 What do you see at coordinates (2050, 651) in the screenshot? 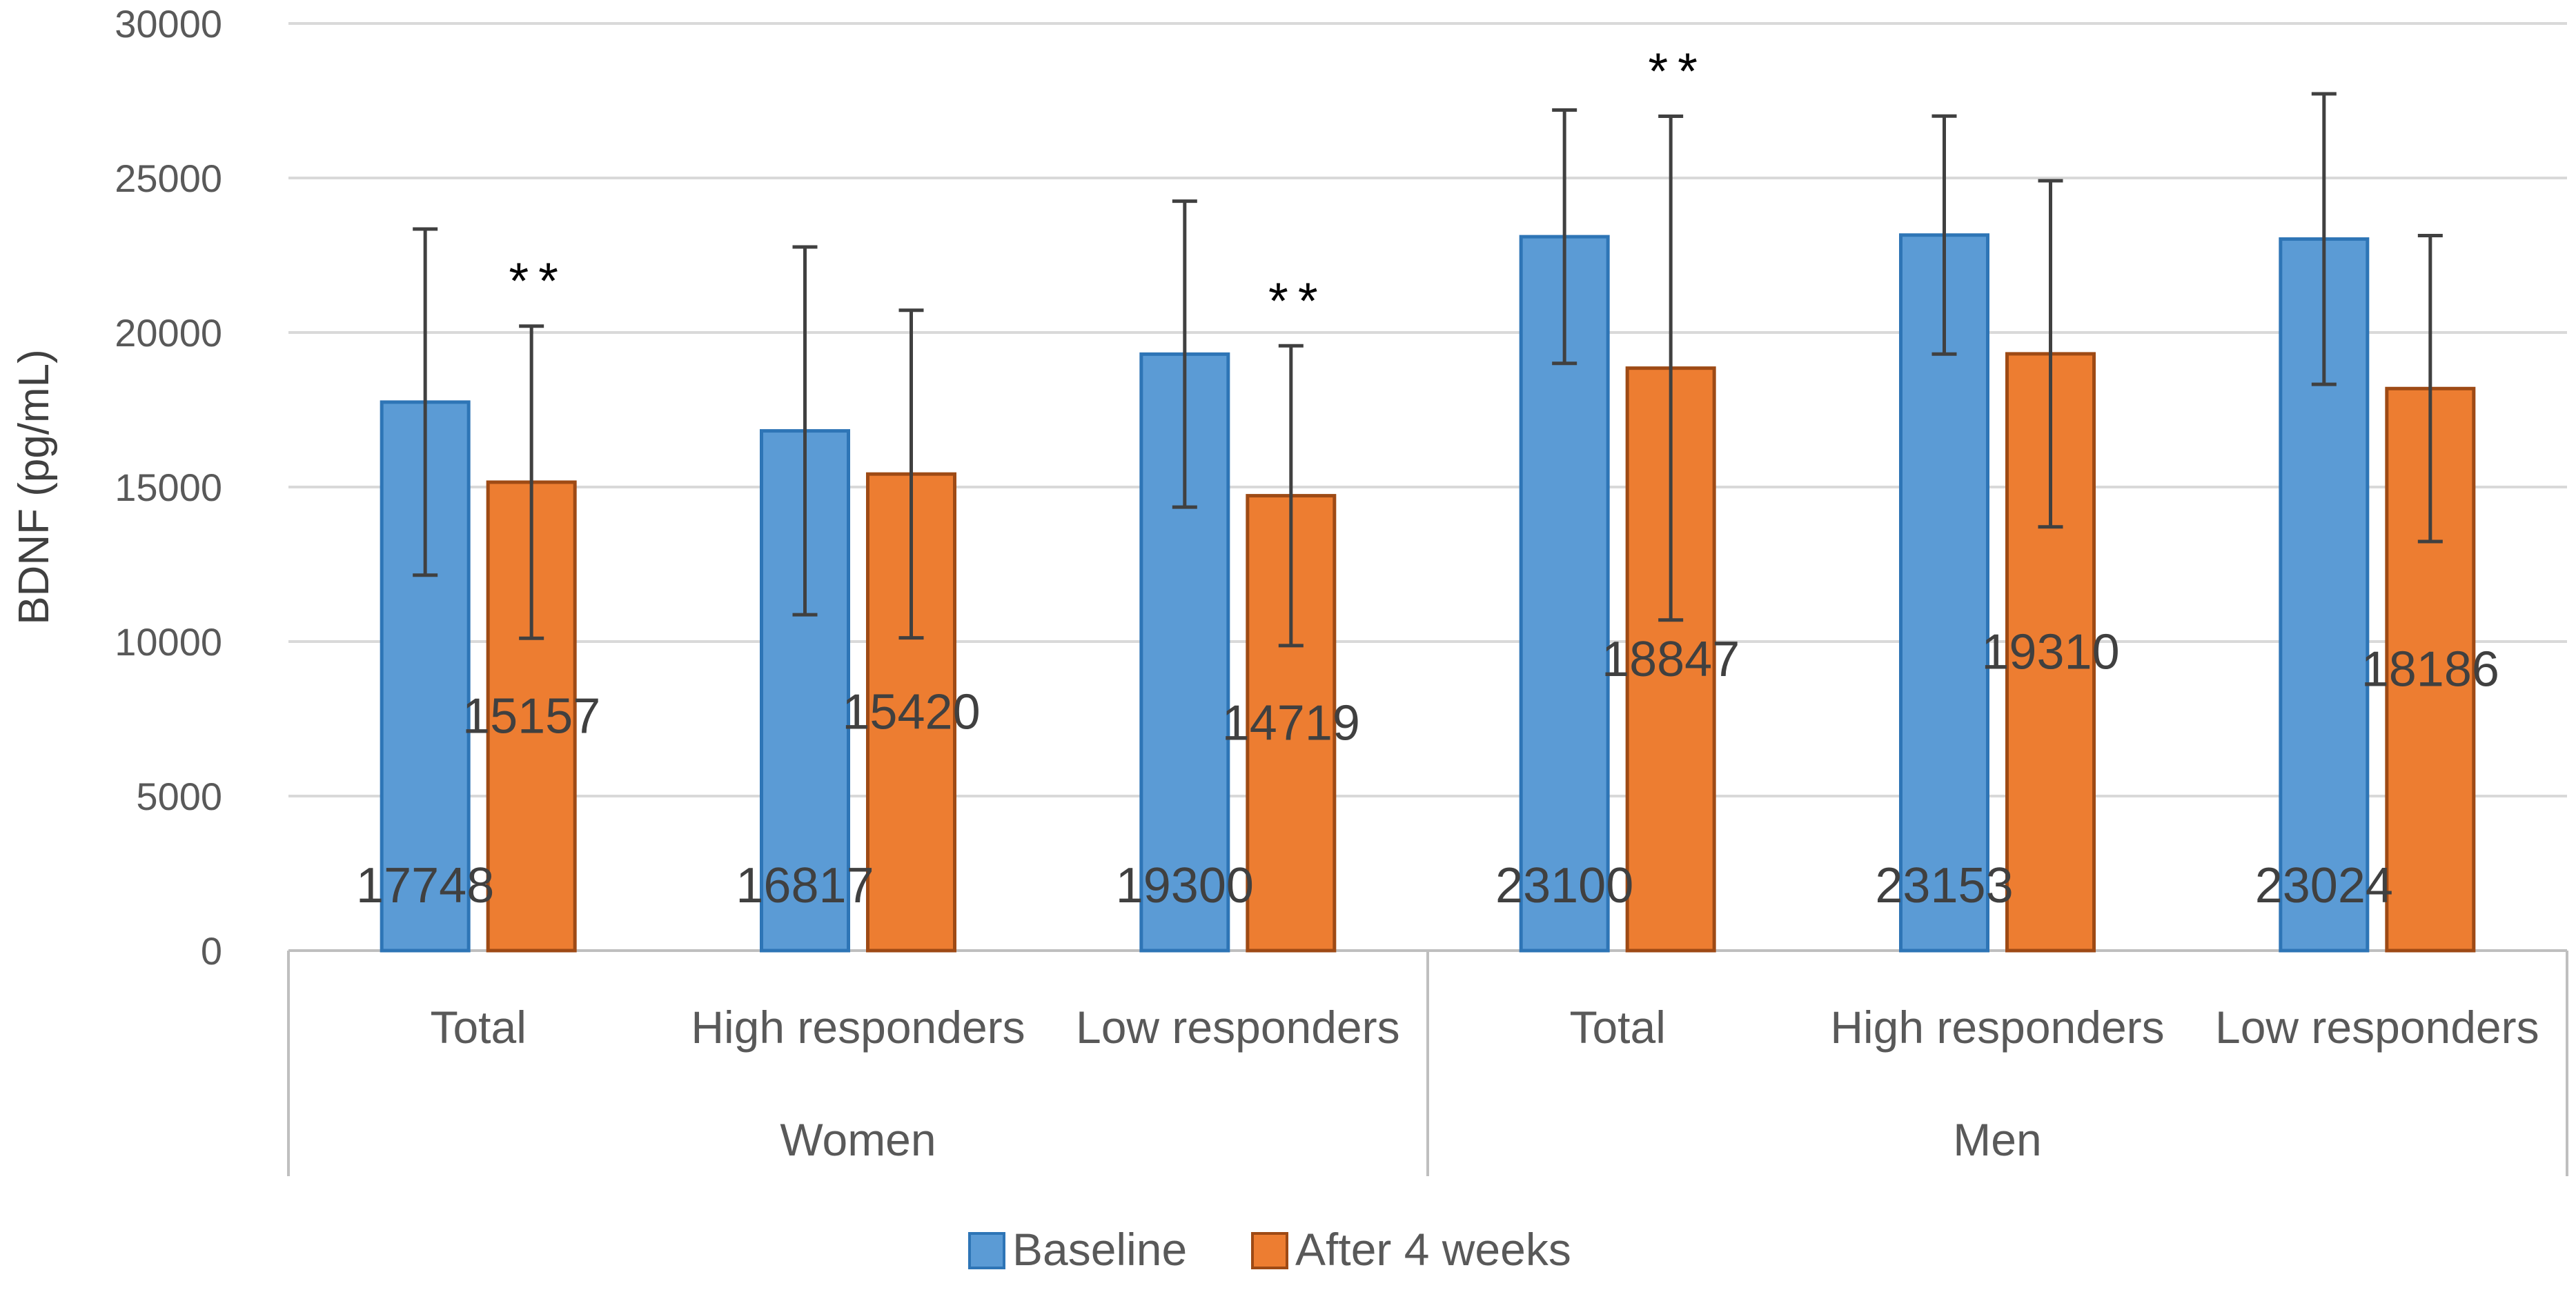
I see `value-label: 19310` at bounding box center [2050, 651].